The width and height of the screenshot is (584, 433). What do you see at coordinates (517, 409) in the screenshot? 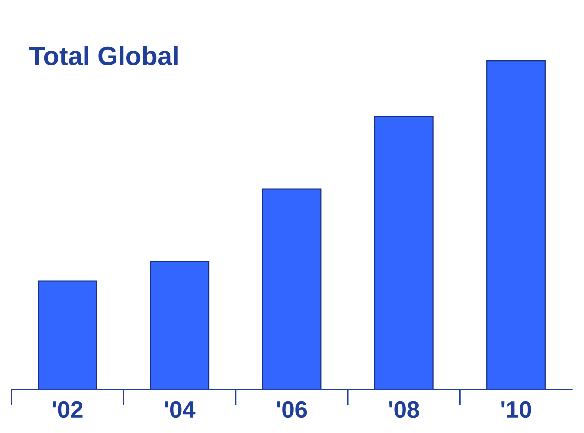
I see `x-tick-label: '10` at bounding box center [517, 409].